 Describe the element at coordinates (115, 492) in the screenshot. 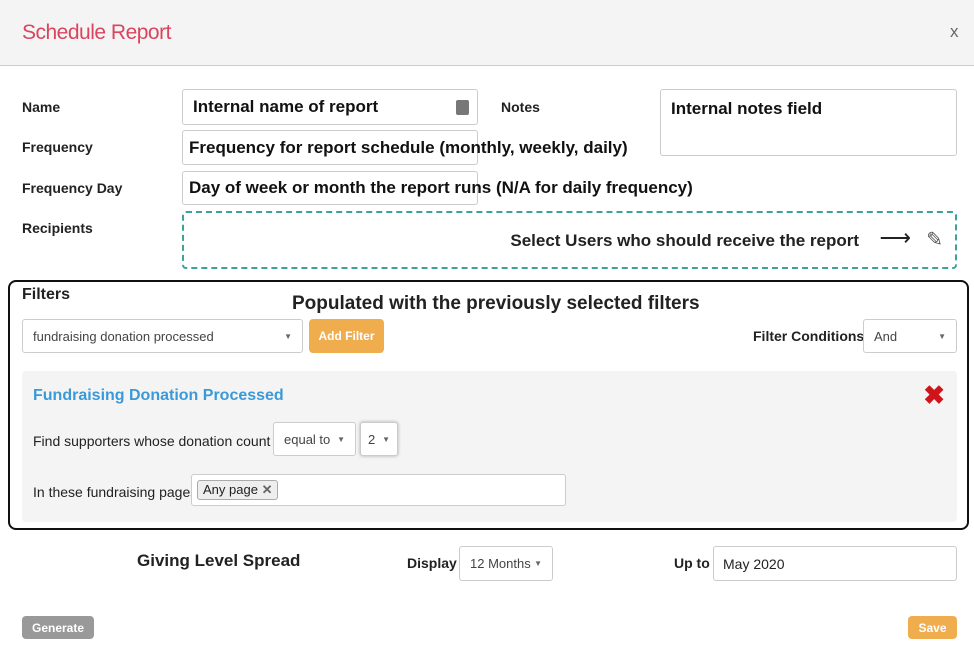

I see `pages-text: In these fundraising pages` at that location.